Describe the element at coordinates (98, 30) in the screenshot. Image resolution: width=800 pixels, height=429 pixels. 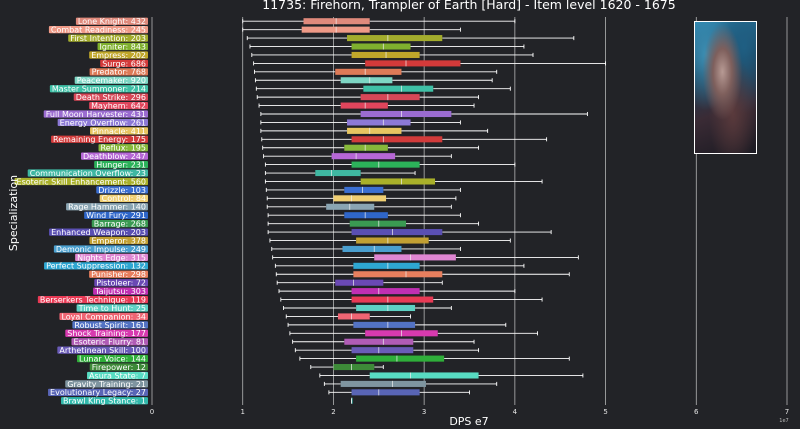
I see `category-label: Combat Readiness: 245` at that location.